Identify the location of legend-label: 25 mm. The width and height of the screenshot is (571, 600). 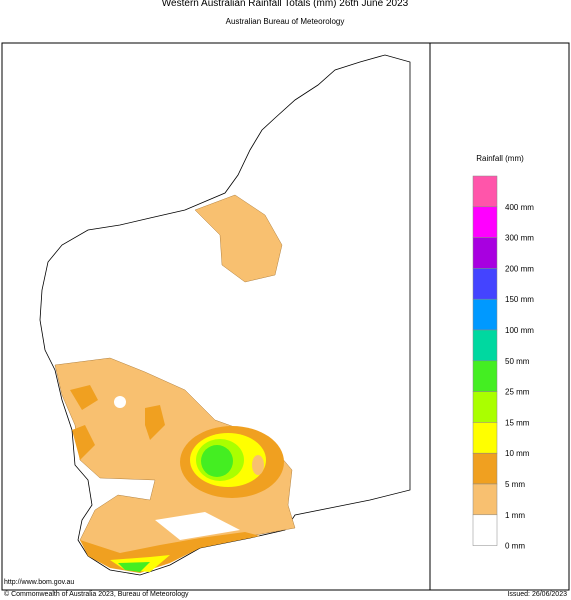
(517, 392).